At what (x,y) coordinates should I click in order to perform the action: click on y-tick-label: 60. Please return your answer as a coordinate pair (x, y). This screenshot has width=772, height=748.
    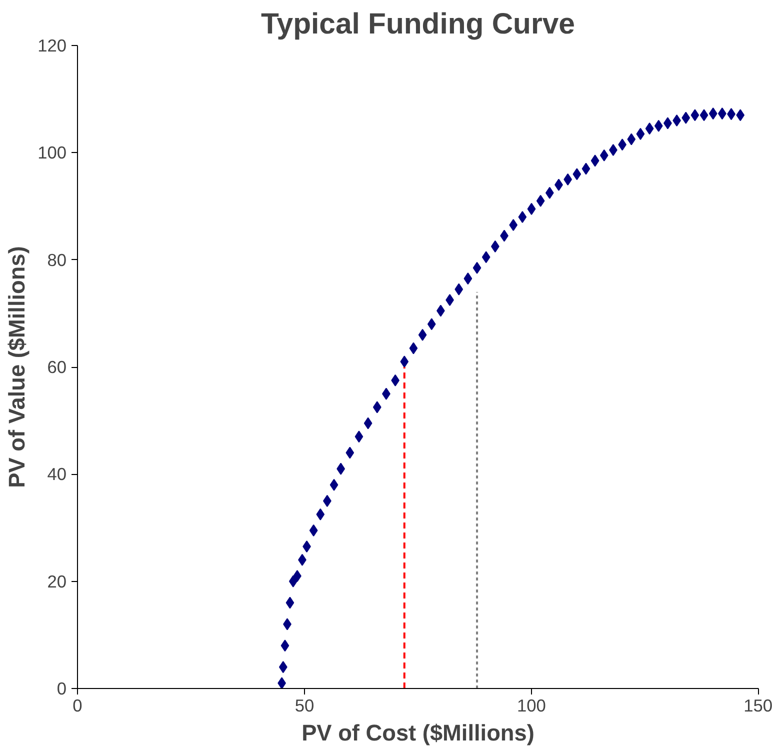
    Looking at the image, I should click on (57, 367).